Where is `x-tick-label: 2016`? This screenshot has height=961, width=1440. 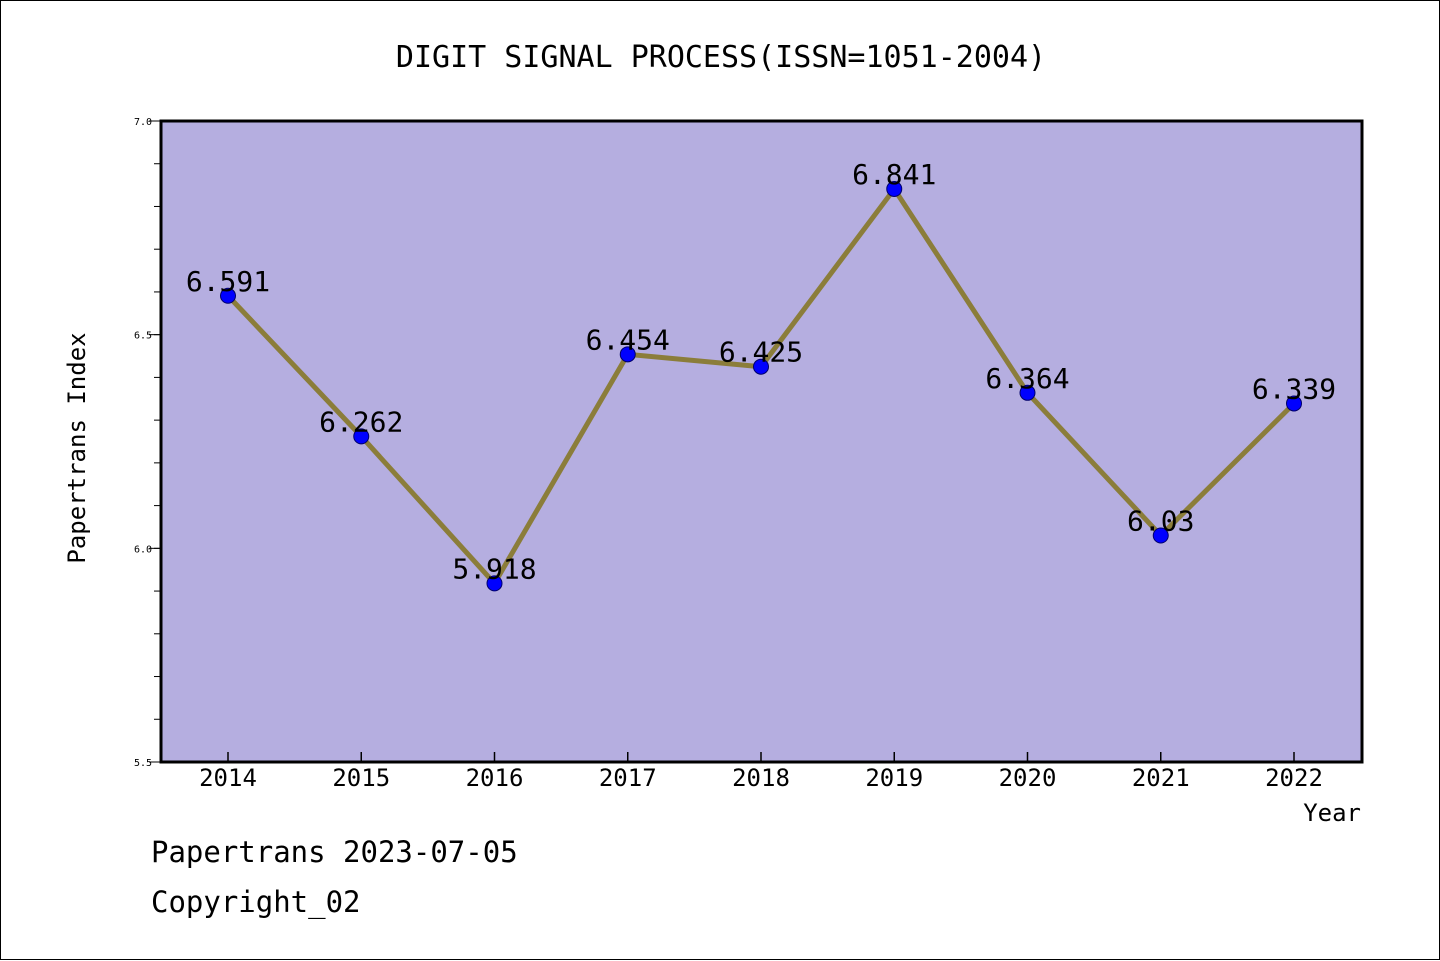 x-tick-label: 2016 is located at coordinates (495, 778).